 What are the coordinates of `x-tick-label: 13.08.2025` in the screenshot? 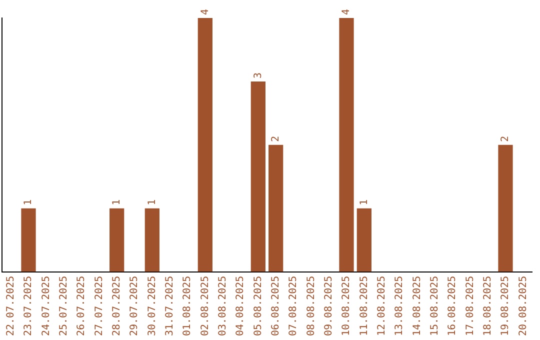 It's located at (400, 306).